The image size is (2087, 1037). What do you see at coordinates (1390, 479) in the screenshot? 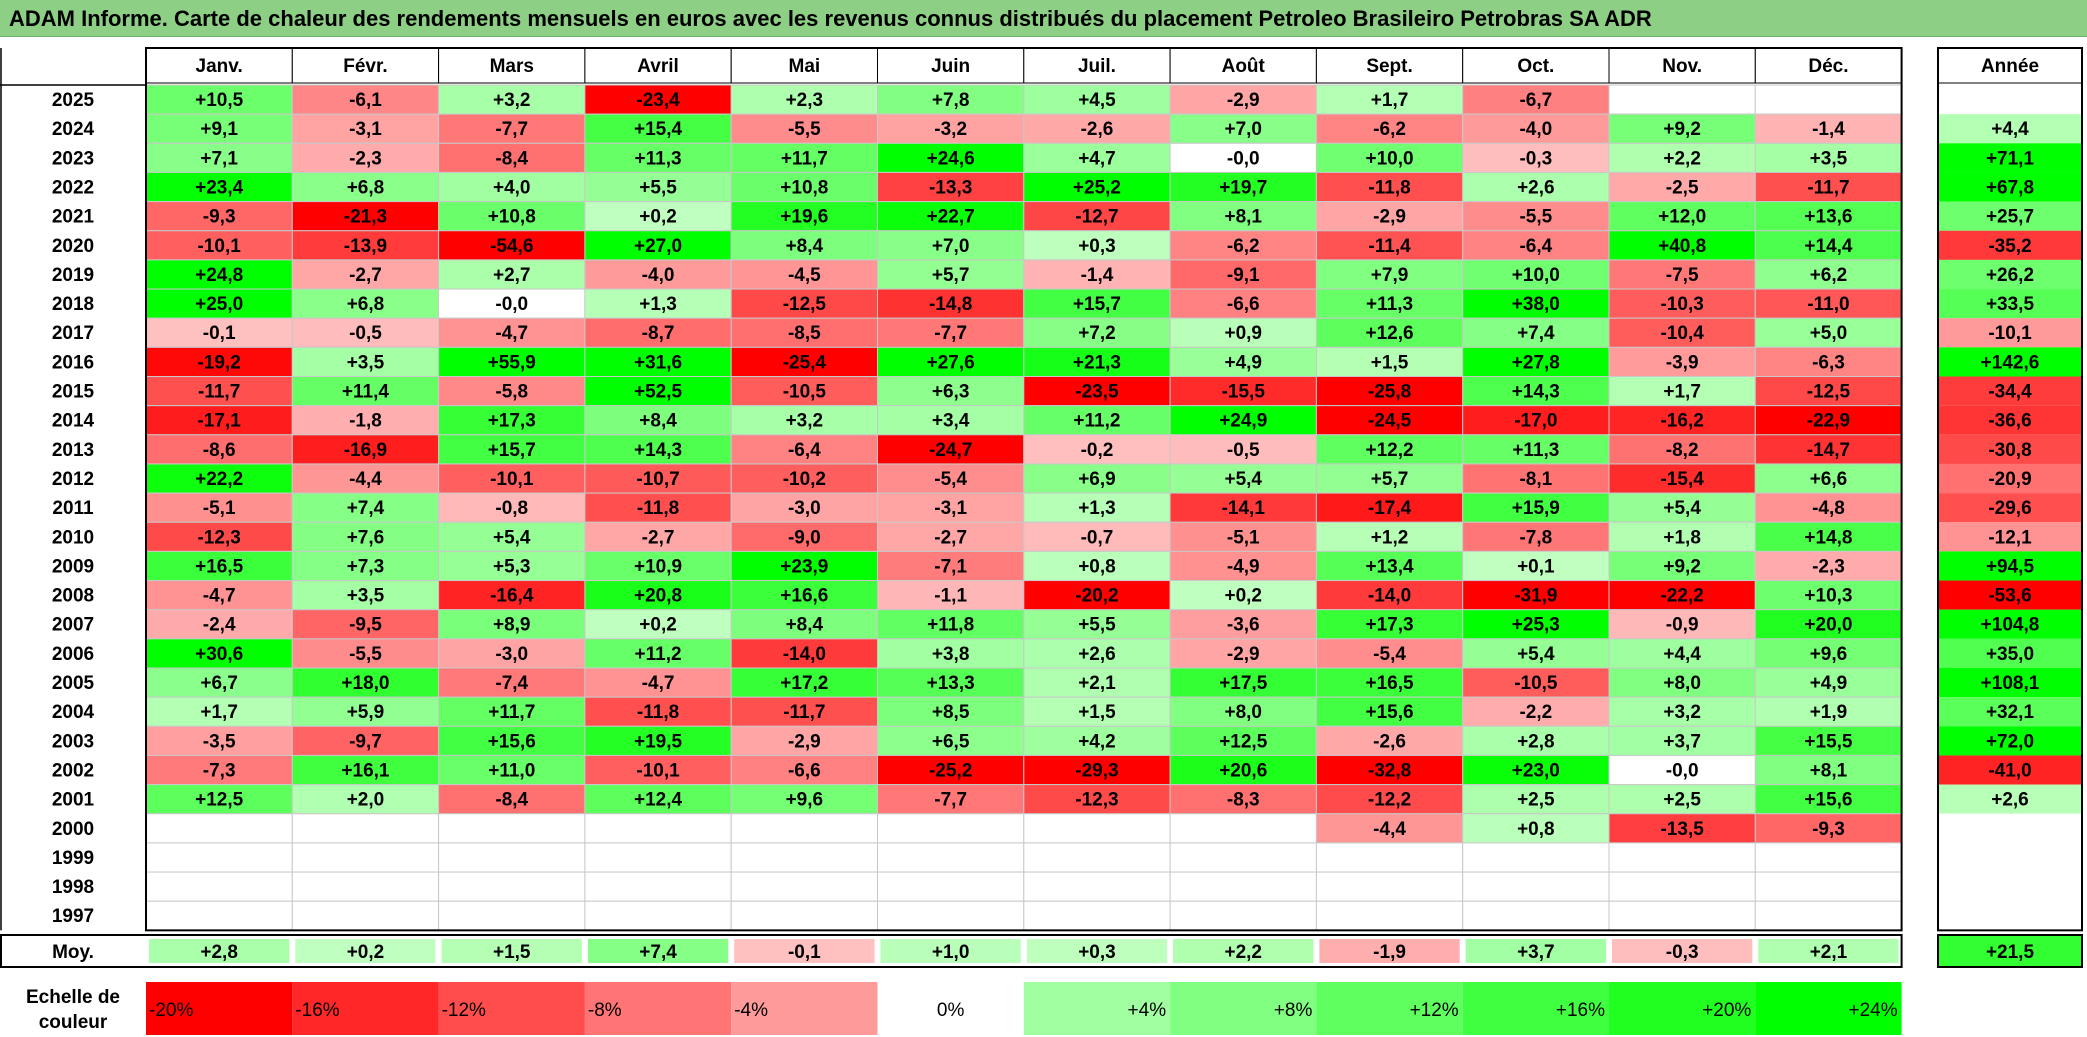
I see `cell-value: +5,7` at bounding box center [1390, 479].